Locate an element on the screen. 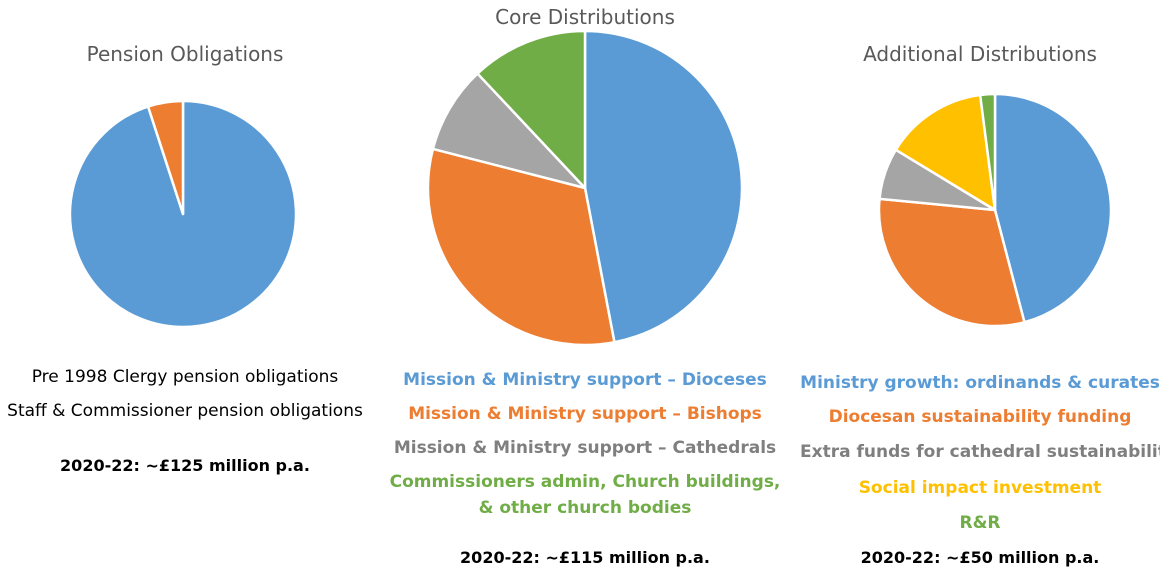  legend-core-bishops: Mission & Ministry support – Bishops is located at coordinates (585, 414).